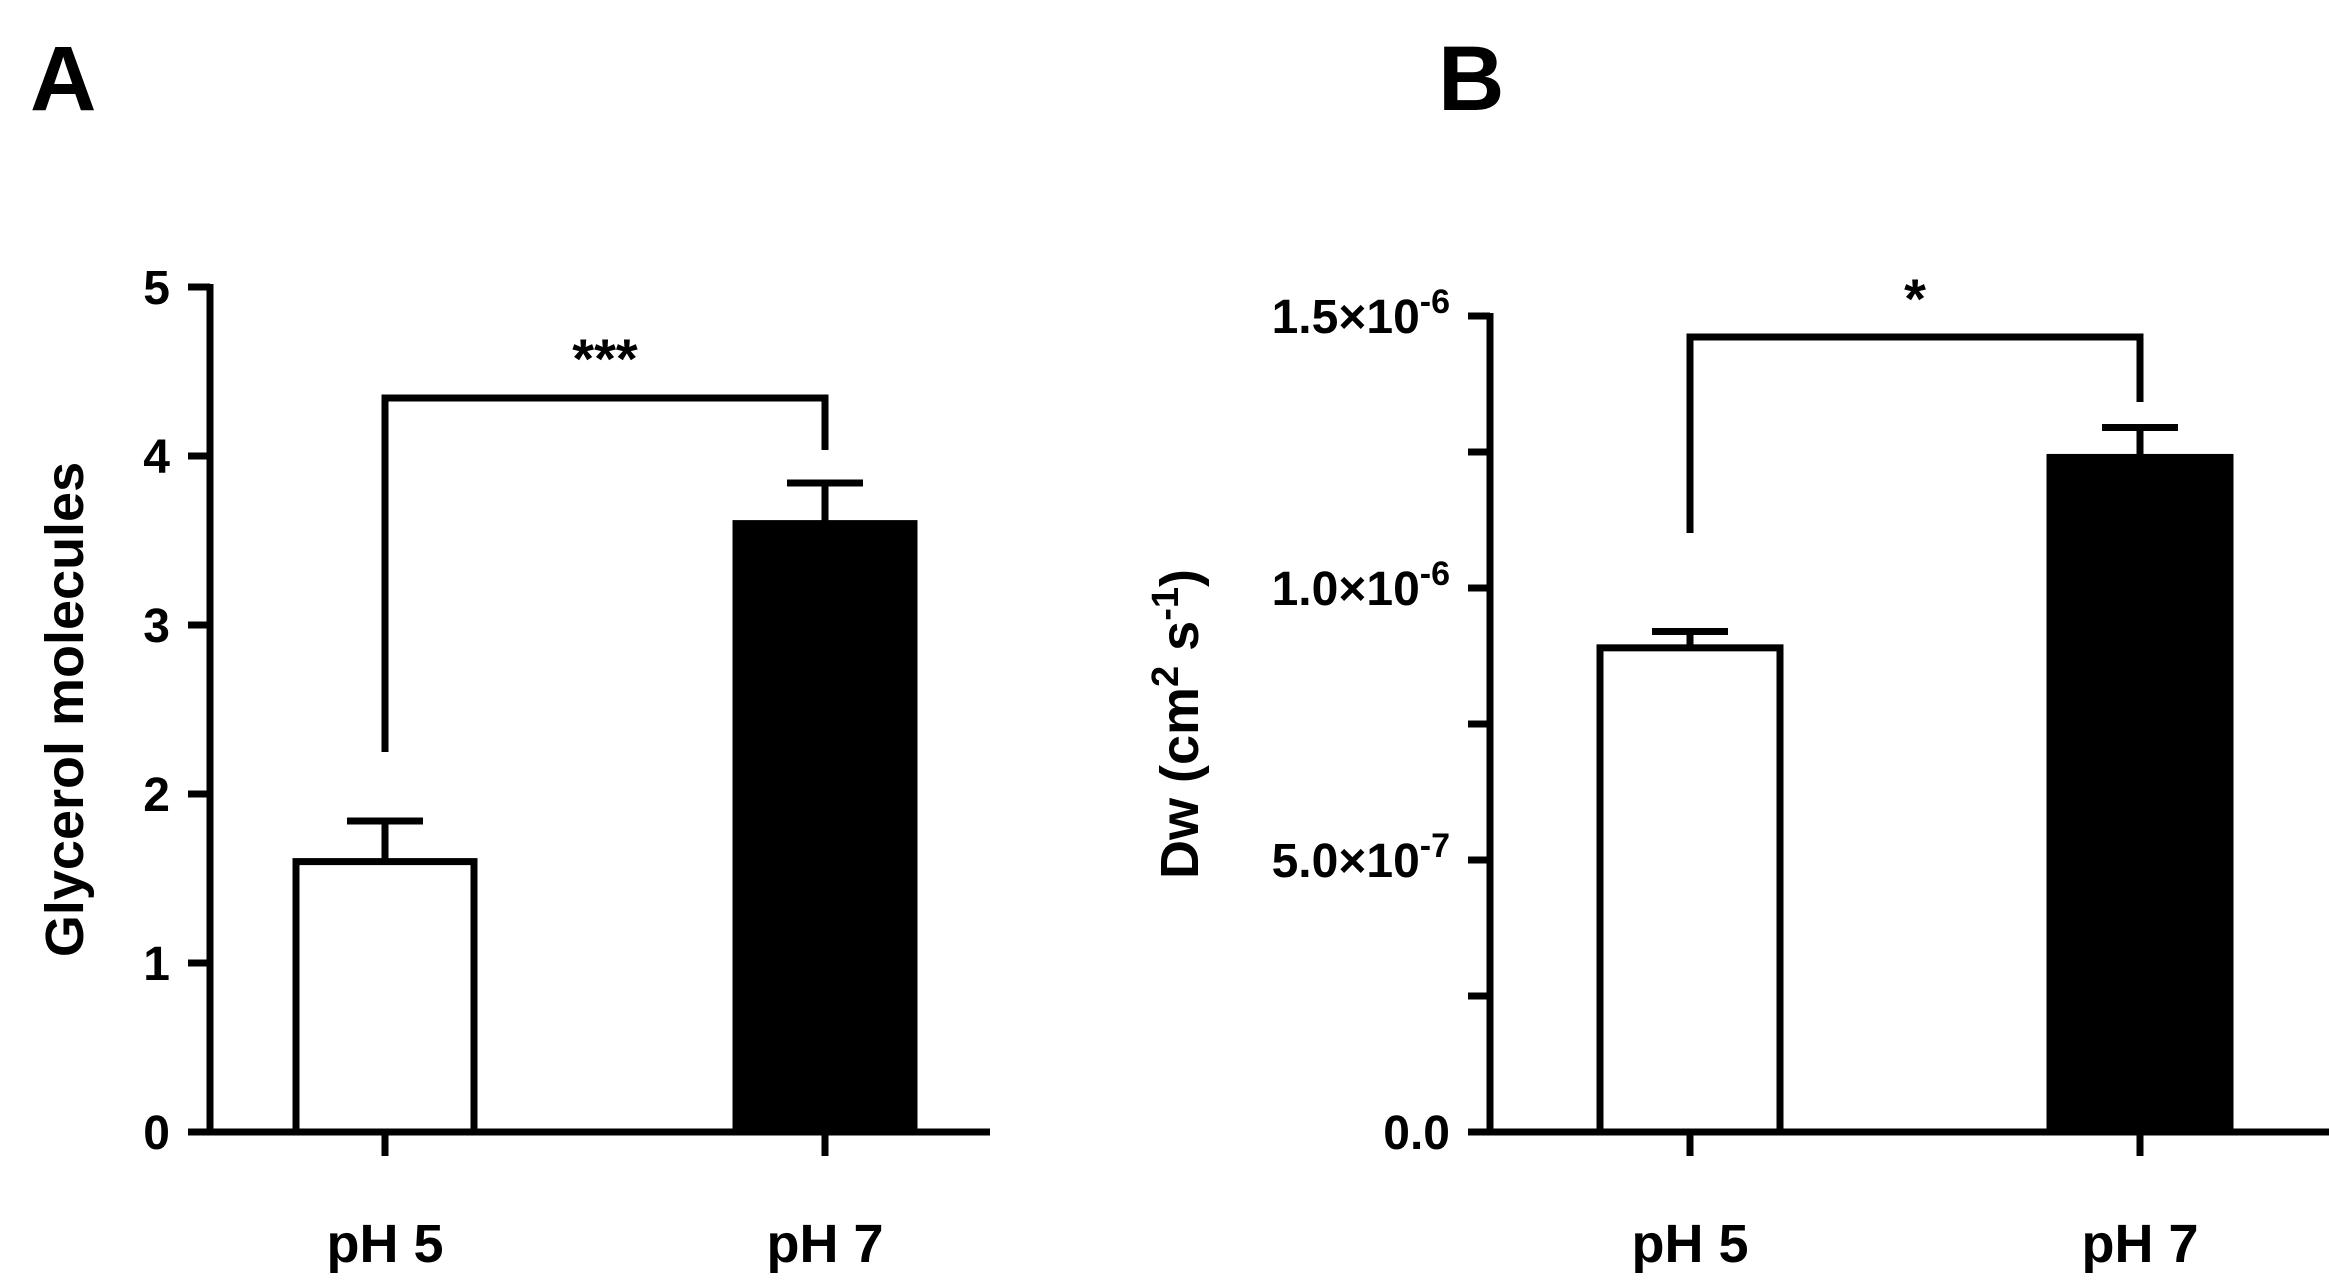 Image resolution: width=2329 pixels, height=1286 pixels. Describe the element at coordinates (825, 828) in the screenshot. I see `panel-a-bar-ph7` at that location.